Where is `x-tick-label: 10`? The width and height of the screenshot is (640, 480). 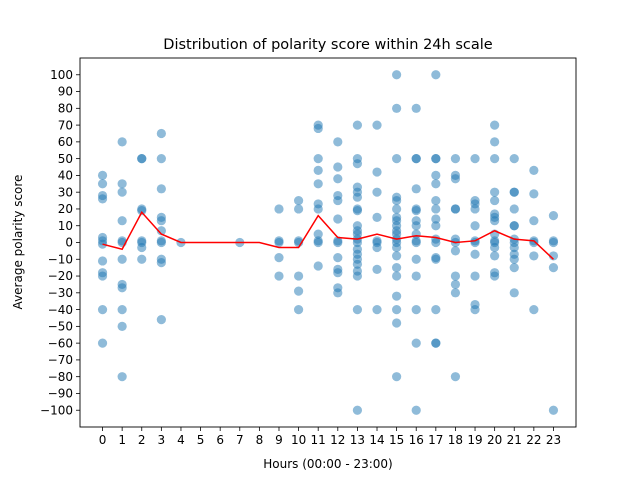
x-tick-label: 10 is located at coordinates (298, 440).